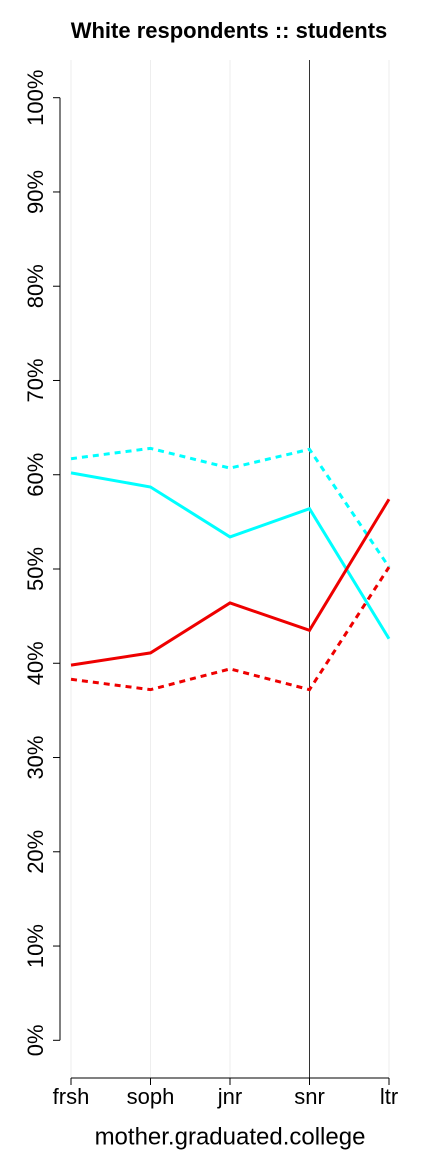 The image size is (432, 1152). I want to click on y-tick-label: 90%, so click(35, 192).